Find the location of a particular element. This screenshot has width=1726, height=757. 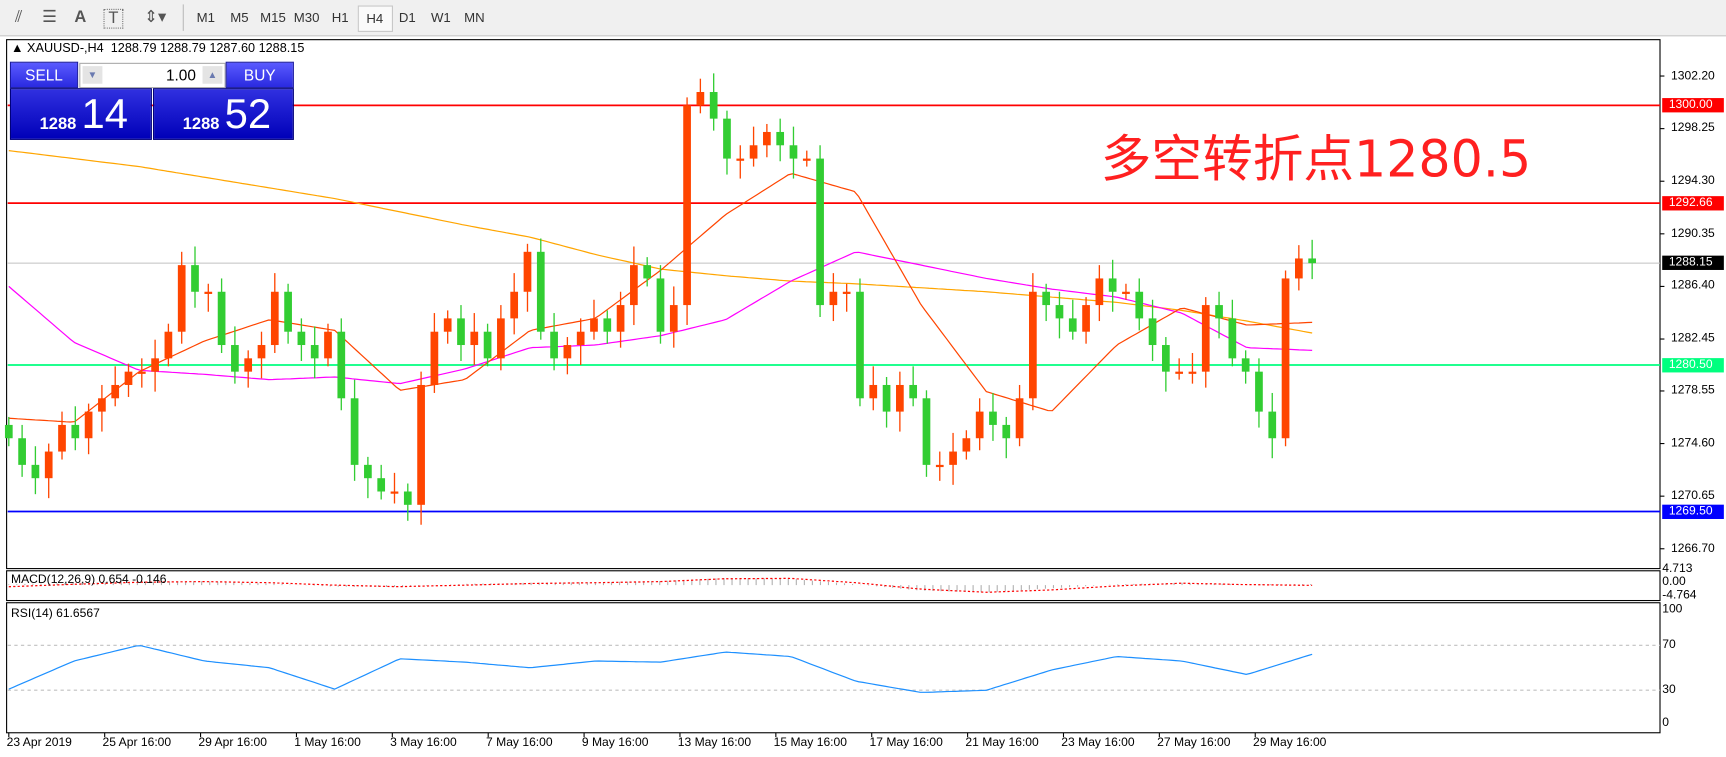

timeframe-mn: MN is located at coordinates (474, 17).